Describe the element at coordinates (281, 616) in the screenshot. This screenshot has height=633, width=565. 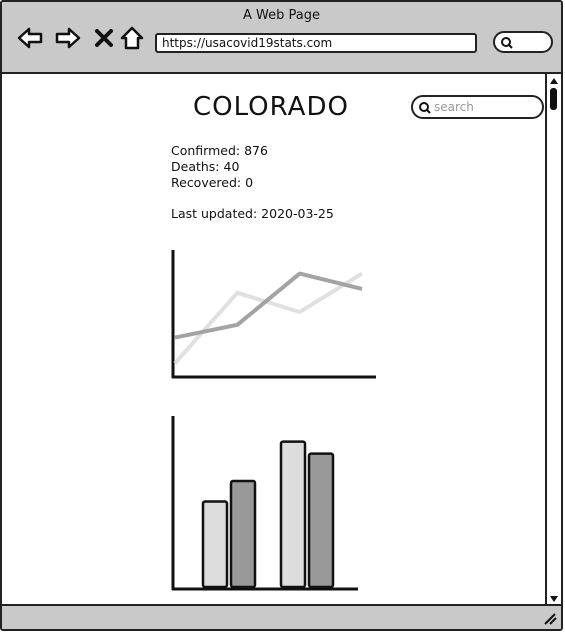
I see `status-bar` at that location.